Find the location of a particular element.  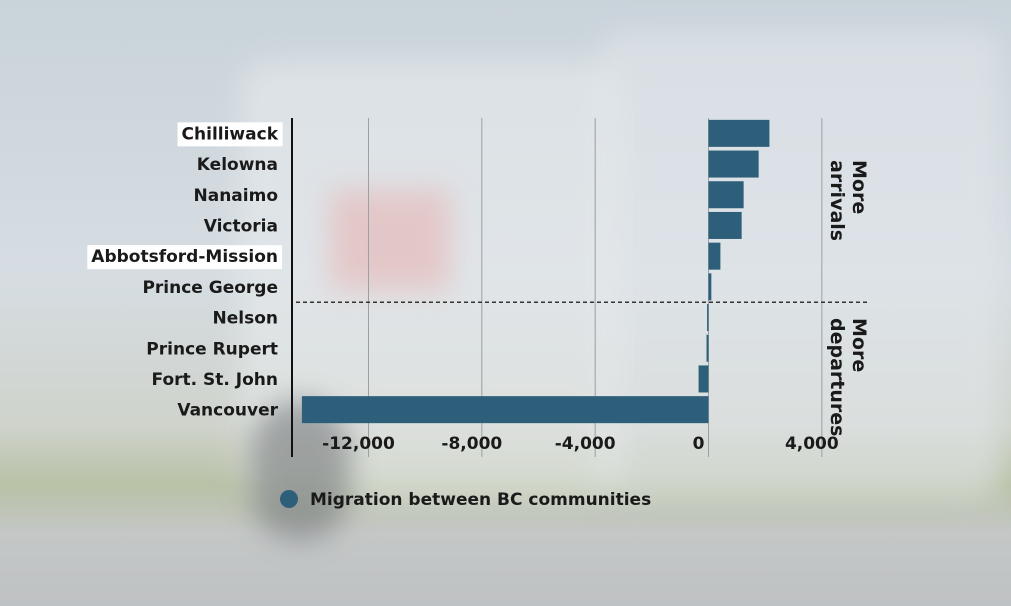

annotation: More departures is located at coordinates (848, 377).